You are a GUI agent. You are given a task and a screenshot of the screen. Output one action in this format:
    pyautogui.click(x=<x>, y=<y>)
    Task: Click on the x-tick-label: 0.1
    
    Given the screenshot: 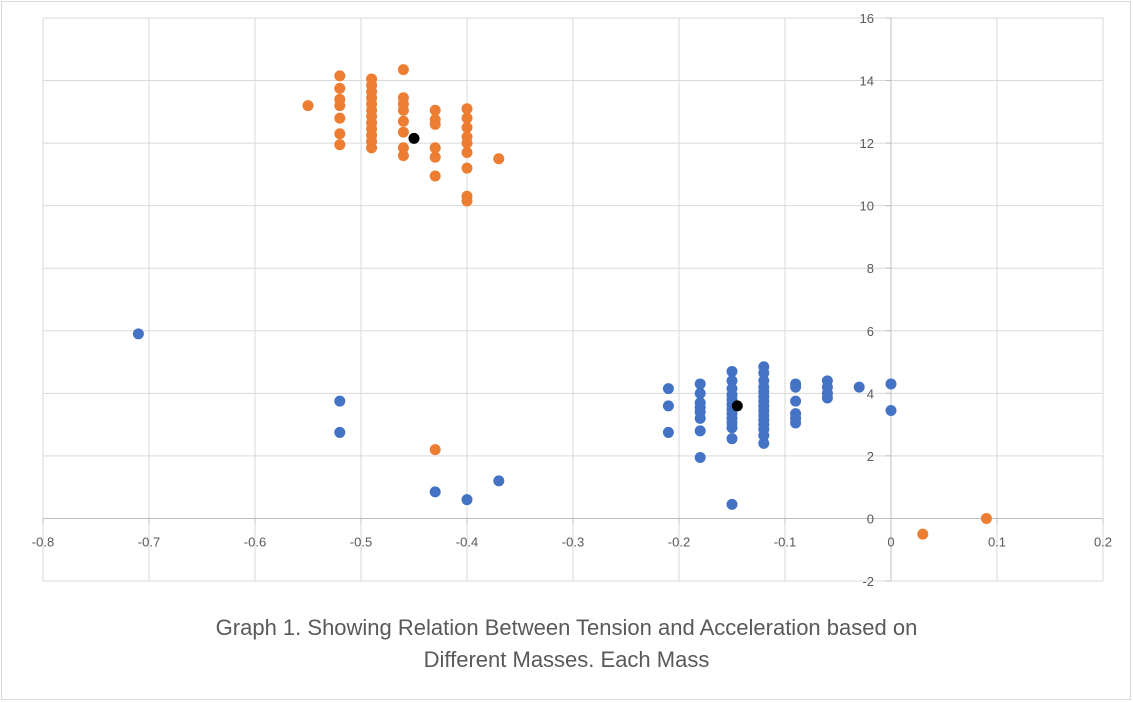 What is the action you would take?
    pyautogui.click(x=997, y=541)
    